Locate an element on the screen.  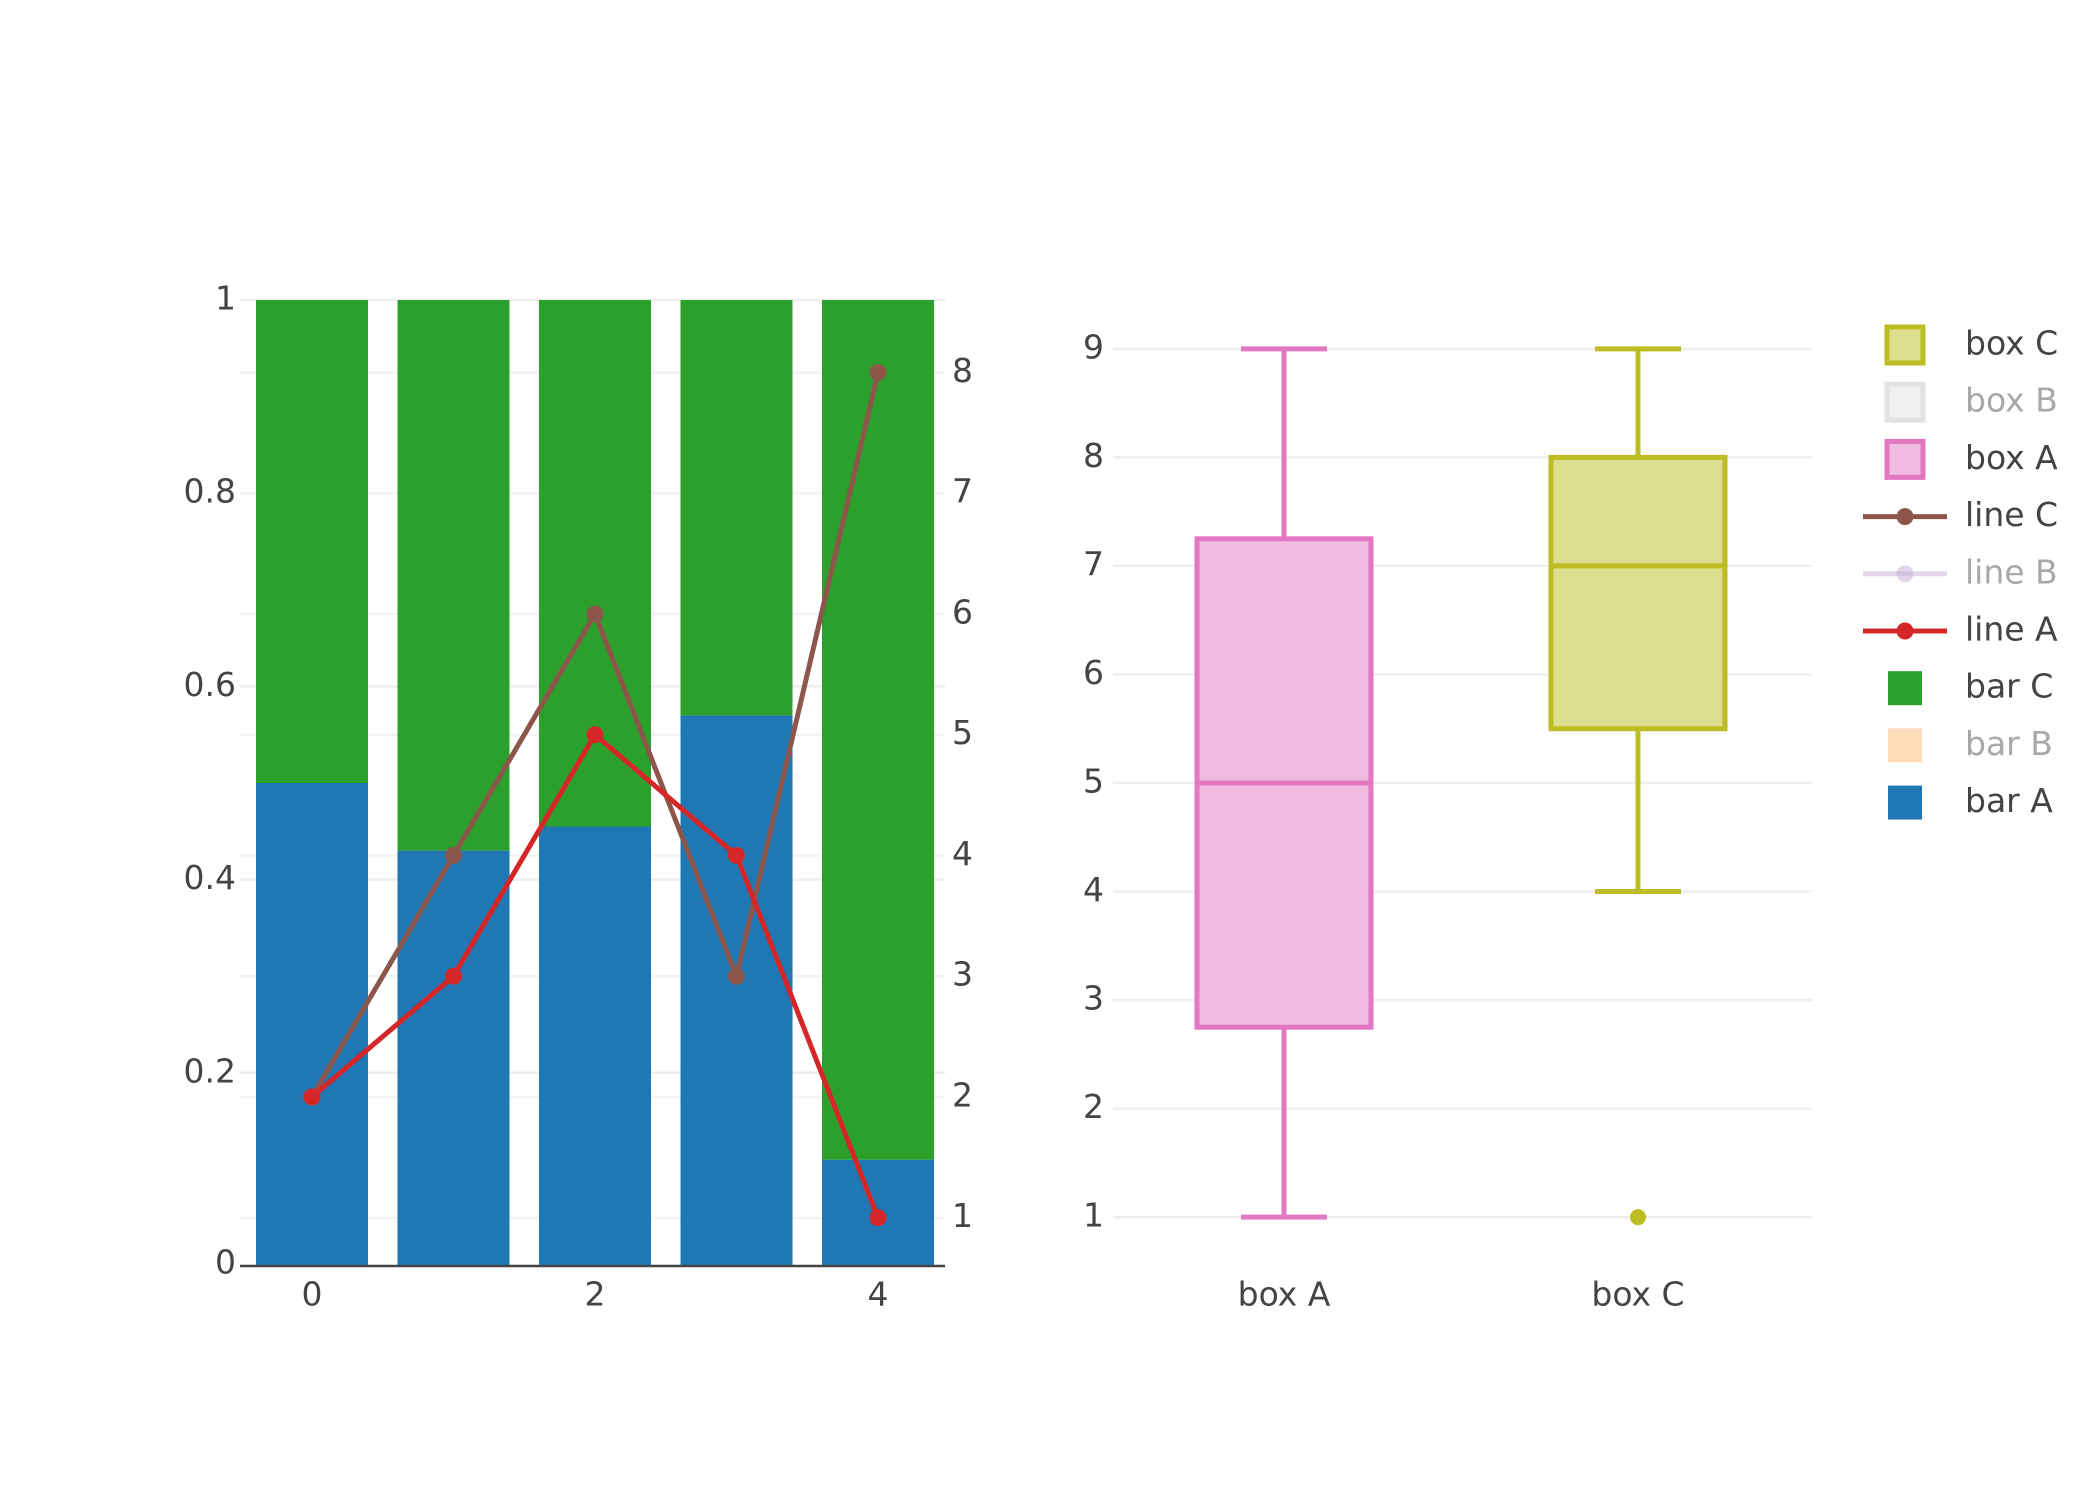
x-tick-label: 0 is located at coordinates (312, 1294).